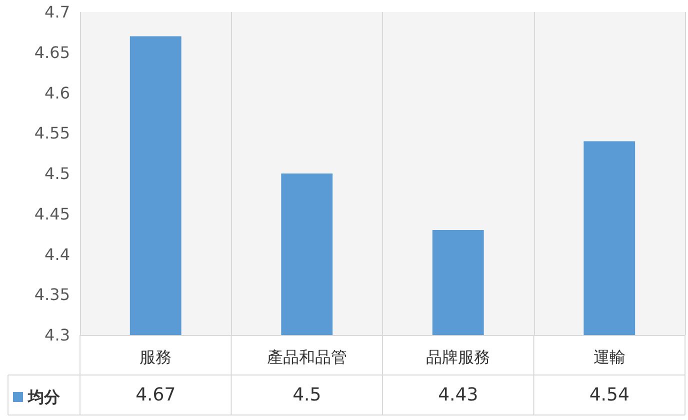  I want to click on x-tick-label: 服務, so click(156, 357).